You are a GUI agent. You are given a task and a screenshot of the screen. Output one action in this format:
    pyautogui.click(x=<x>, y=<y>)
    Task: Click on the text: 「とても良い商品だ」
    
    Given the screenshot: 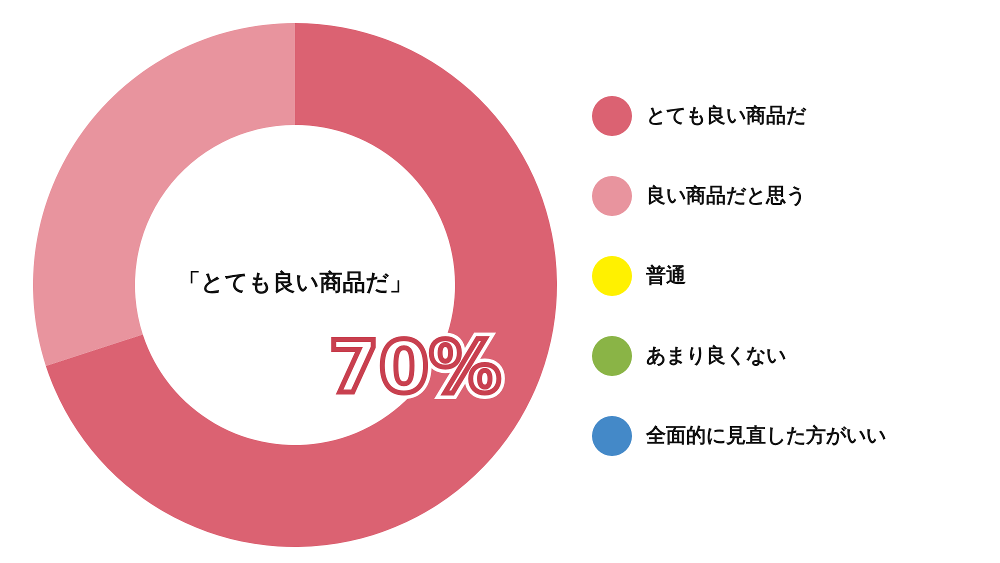 What is the action you would take?
    pyautogui.click(x=295, y=282)
    